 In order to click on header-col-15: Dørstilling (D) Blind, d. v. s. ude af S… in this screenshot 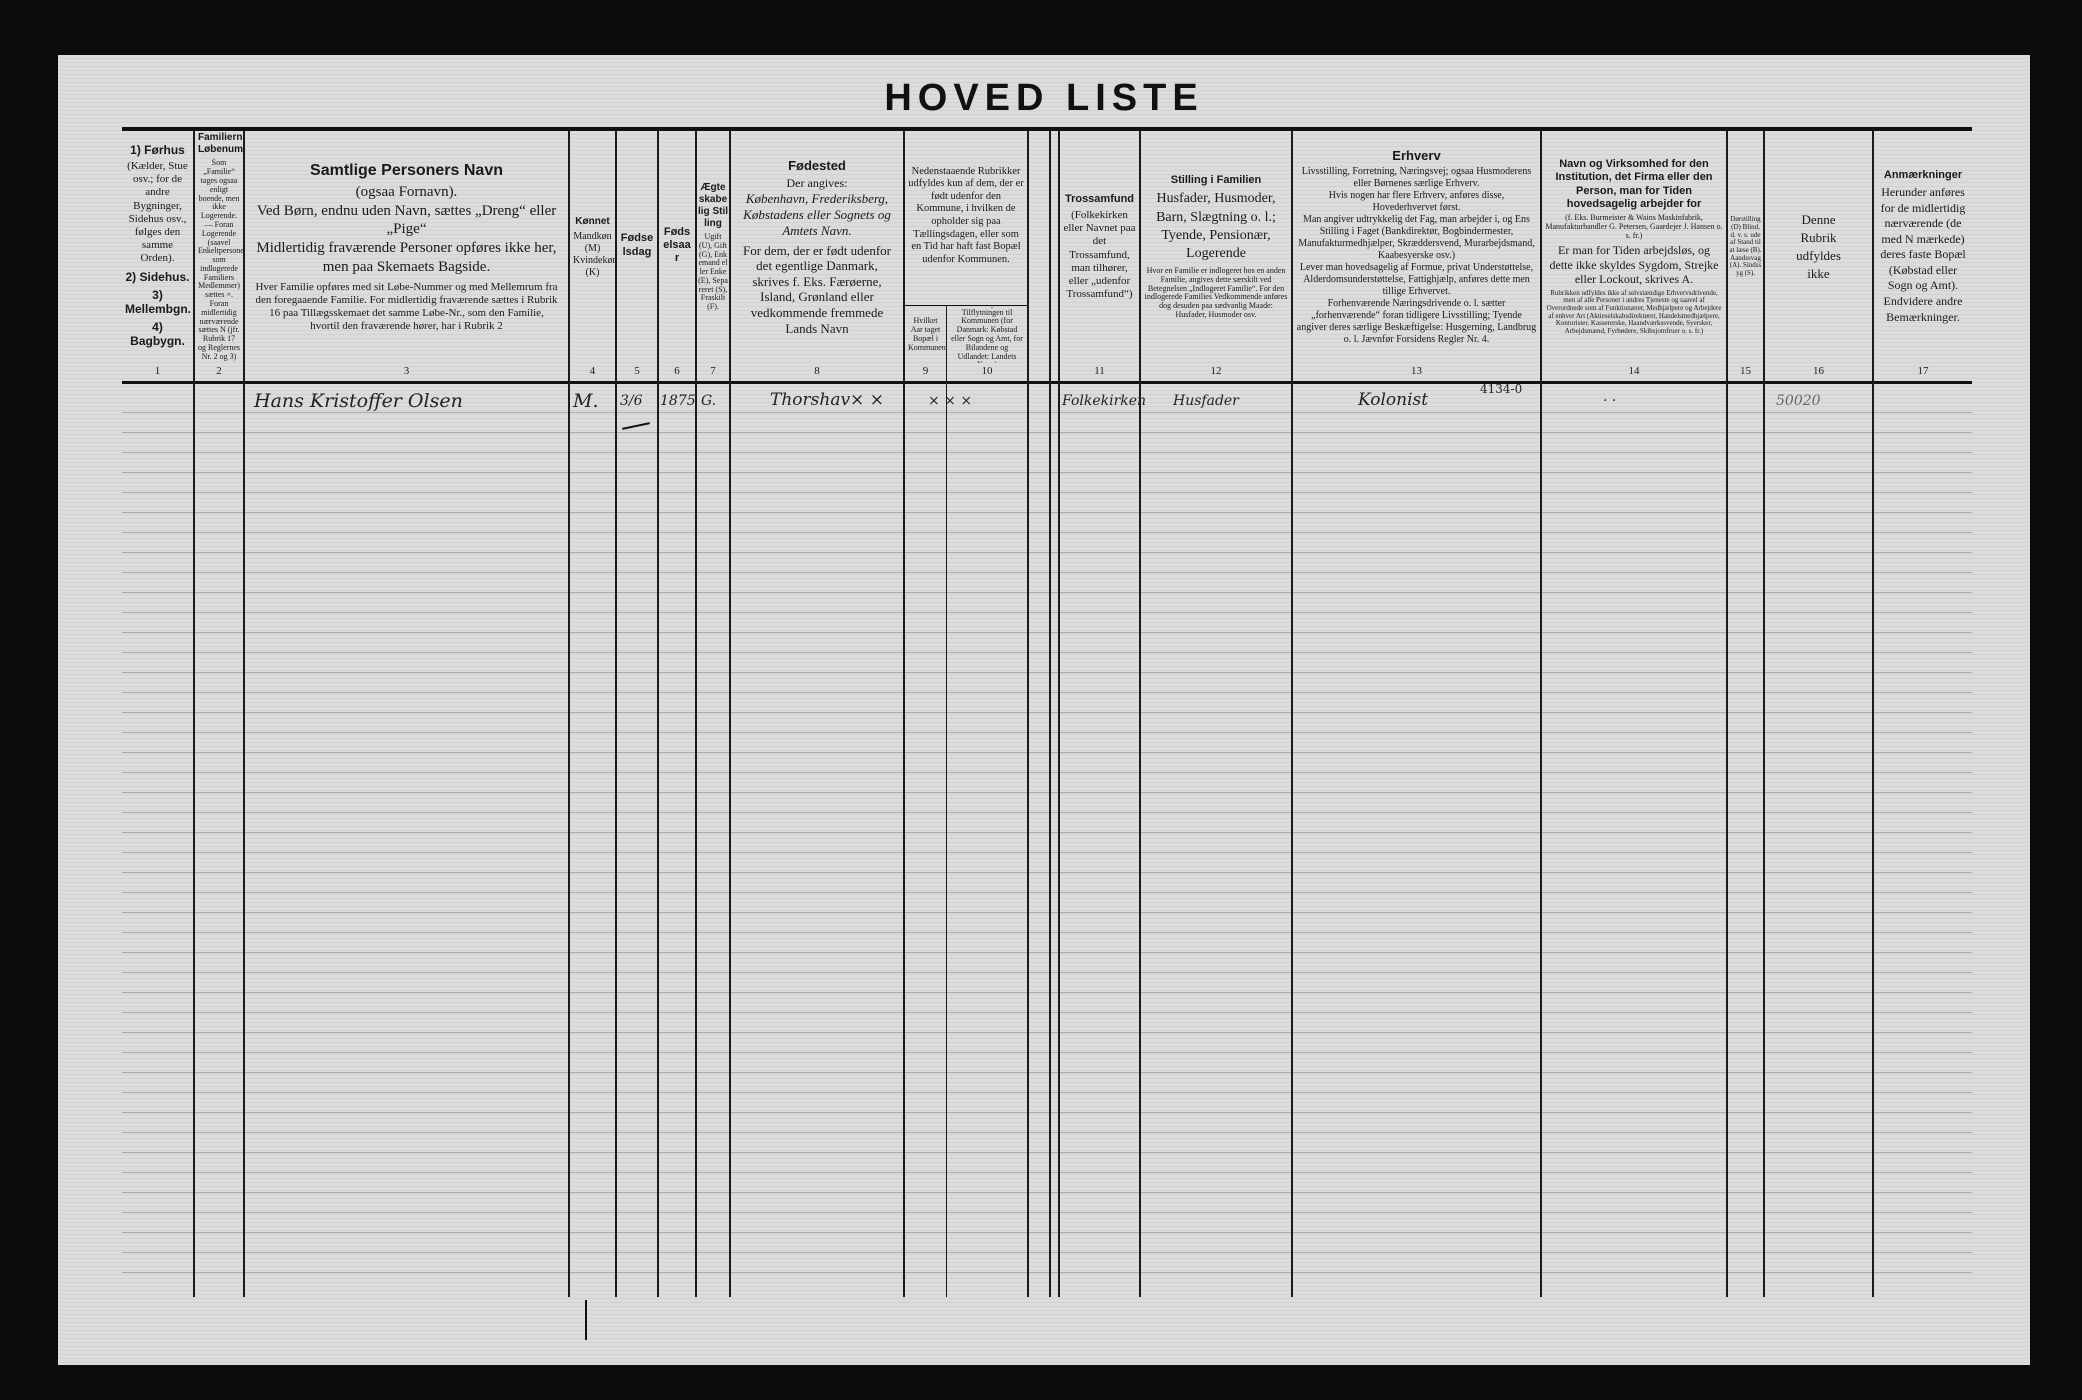, I will do `click(1745, 246)`.